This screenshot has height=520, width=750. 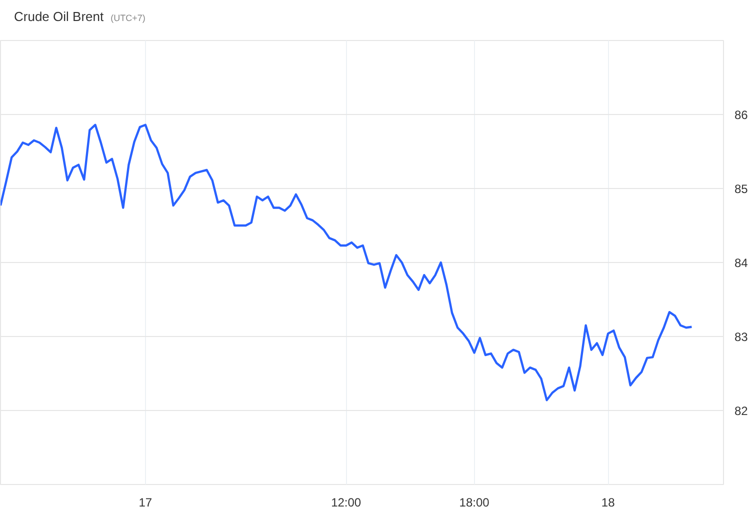 What do you see at coordinates (128, 18) in the screenshot?
I see `chart-subtitle: (UTC+7)` at bounding box center [128, 18].